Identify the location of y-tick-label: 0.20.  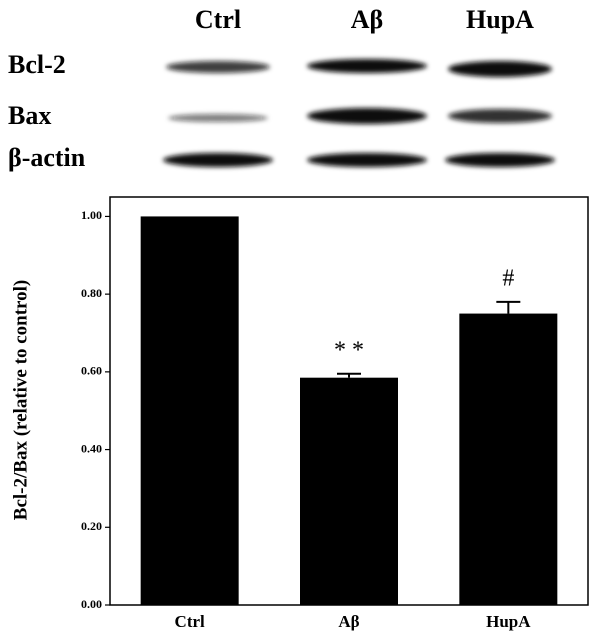
(91, 526).